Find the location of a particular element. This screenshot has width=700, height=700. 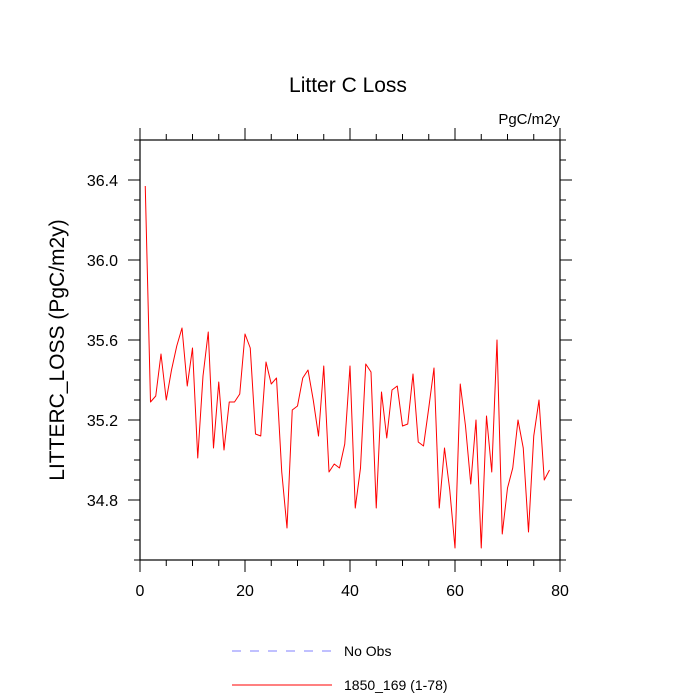

y-tick-label: 35.2 is located at coordinates (102, 421).